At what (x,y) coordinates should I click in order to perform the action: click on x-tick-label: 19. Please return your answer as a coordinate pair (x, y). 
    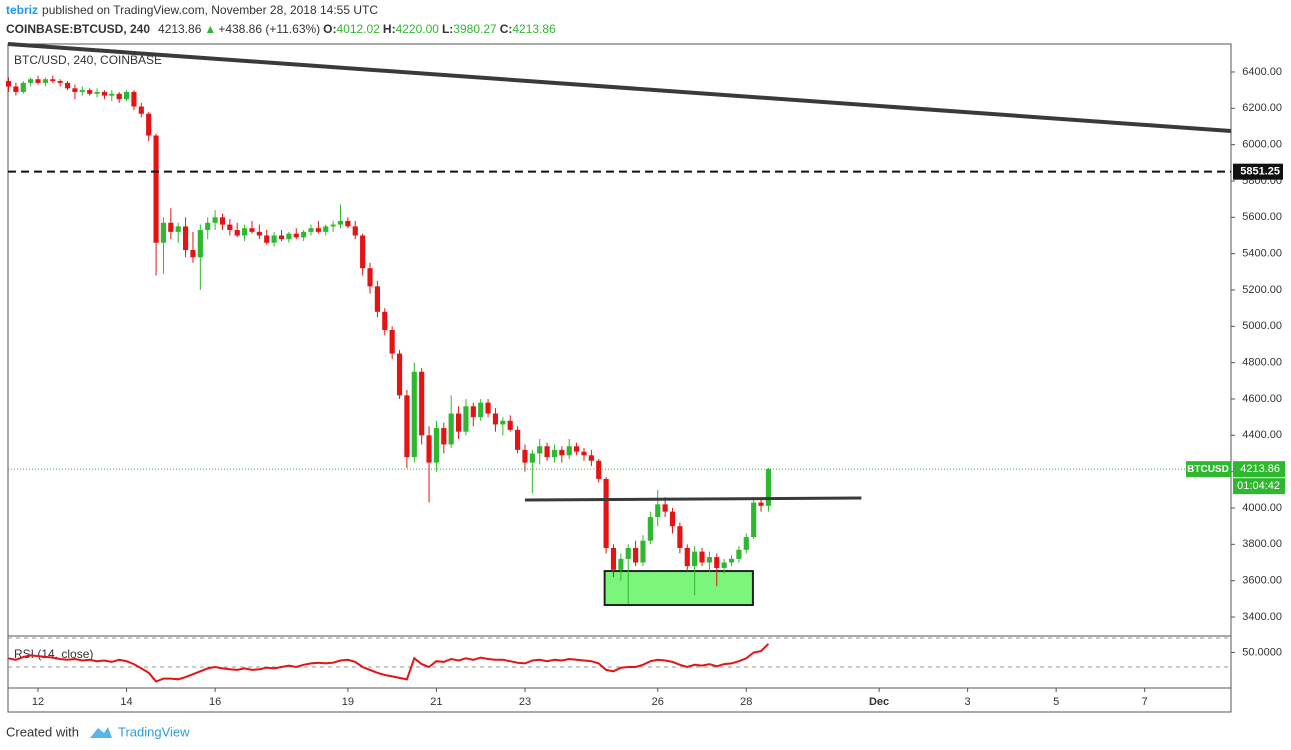
    Looking at the image, I should click on (348, 702).